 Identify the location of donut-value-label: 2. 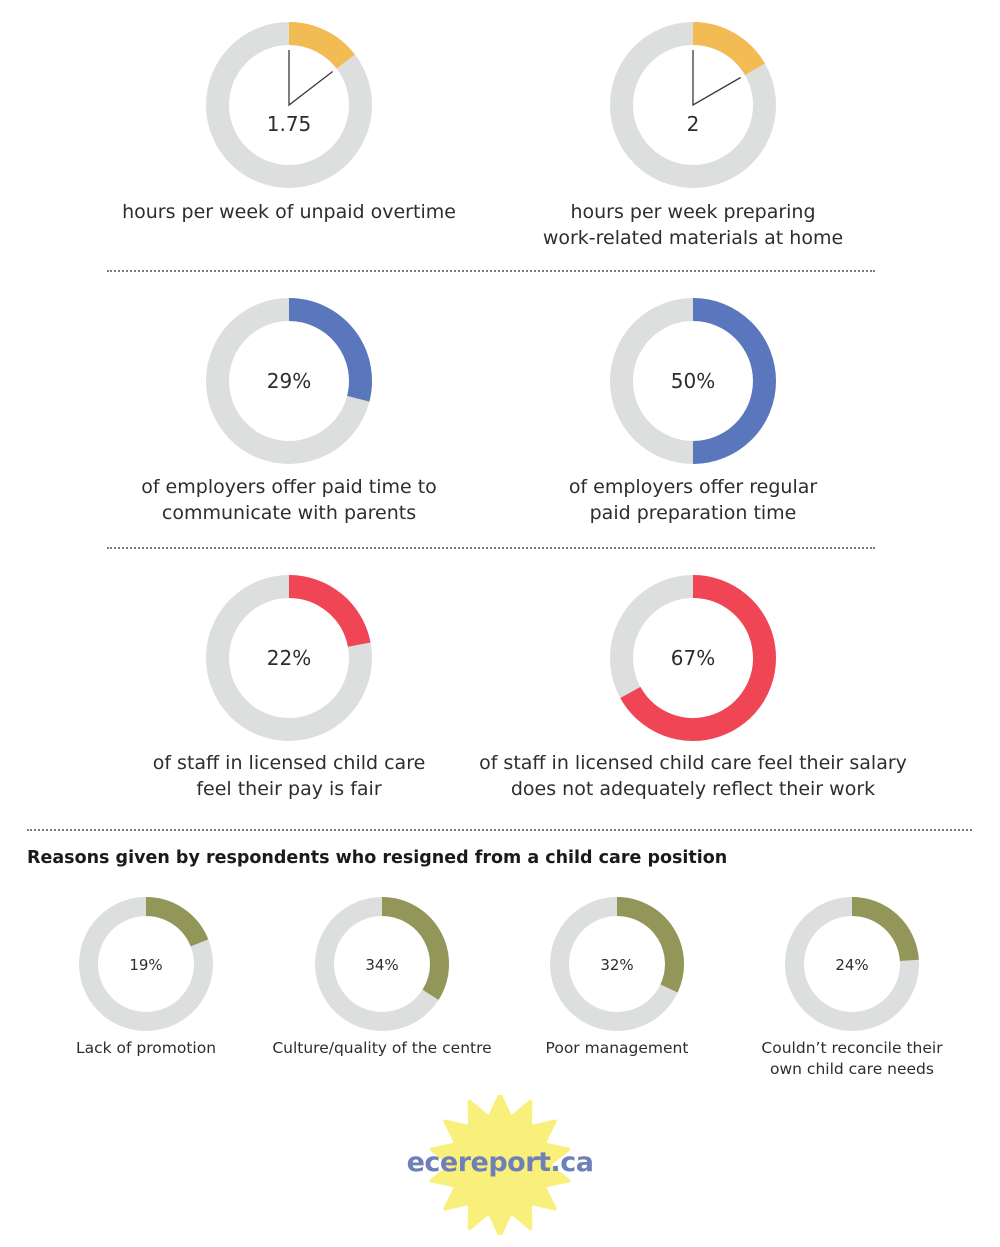
(693, 124).